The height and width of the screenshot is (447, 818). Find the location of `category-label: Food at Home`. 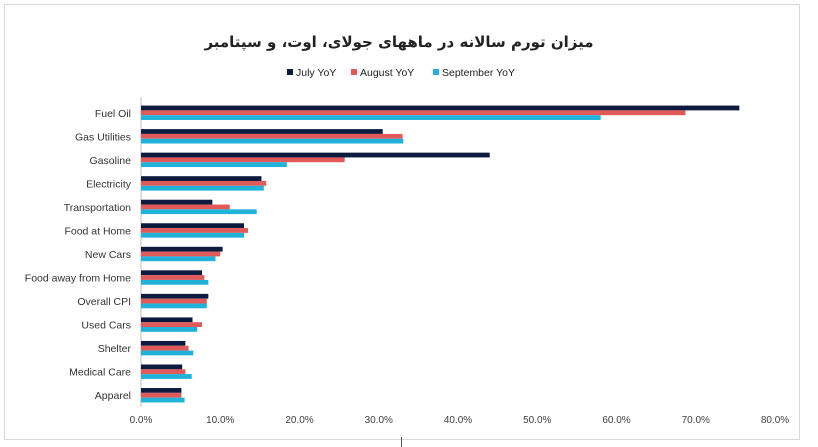

category-label: Food at Home is located at coordinates (97, 231).